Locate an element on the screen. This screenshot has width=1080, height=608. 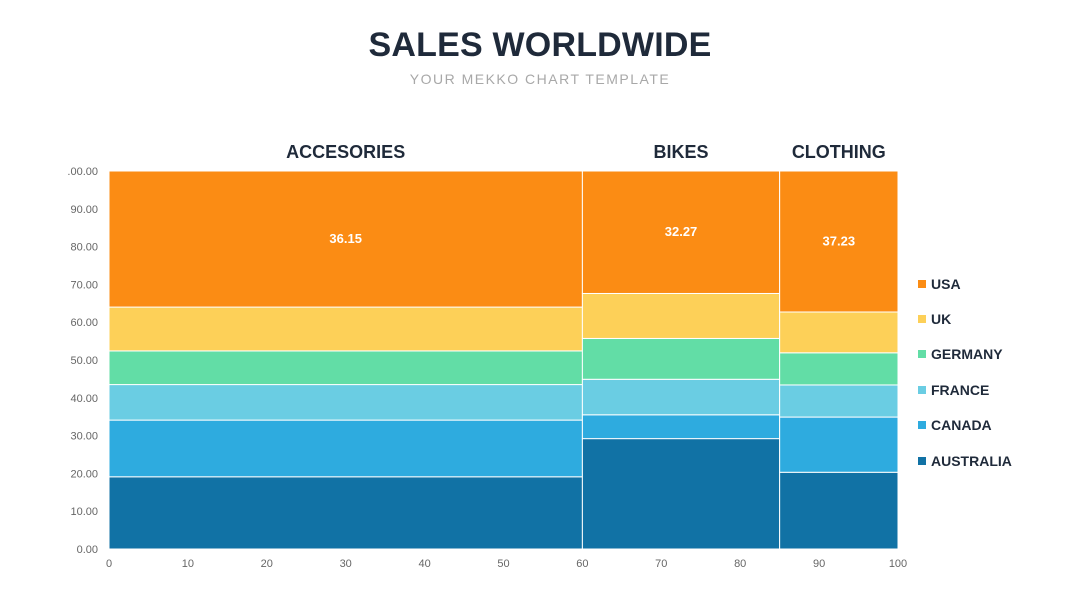
legend-label: GERMANY is located at coordinates (967, 354).